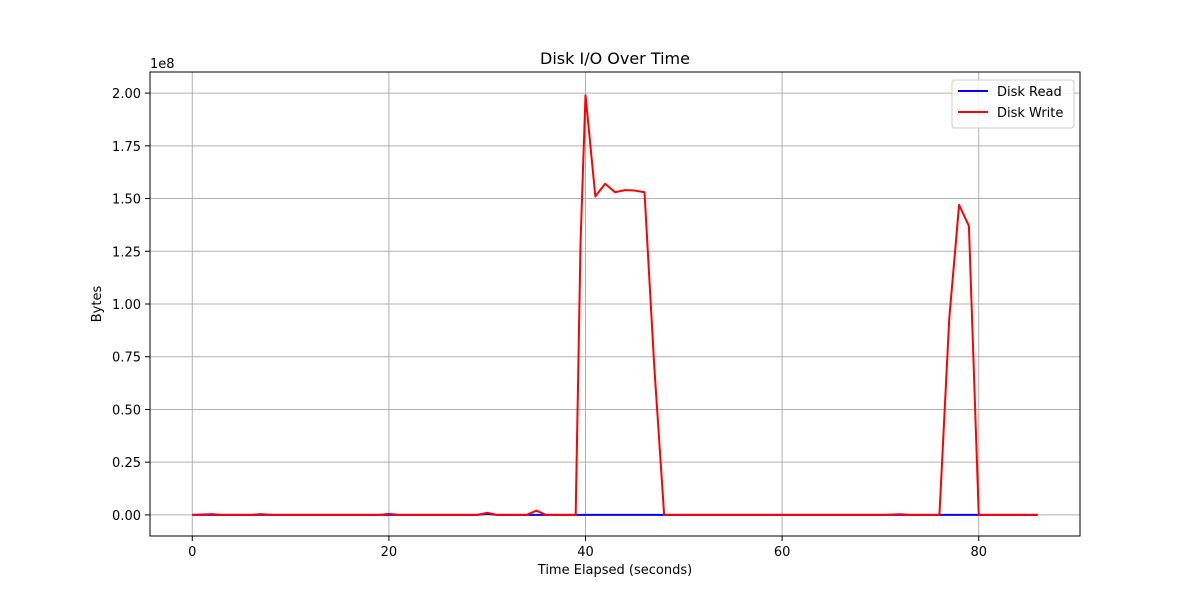 This screenshot has width=1200, height=600. I want to click on chart-title: Disk I/O Over Time, so click(615, 58).